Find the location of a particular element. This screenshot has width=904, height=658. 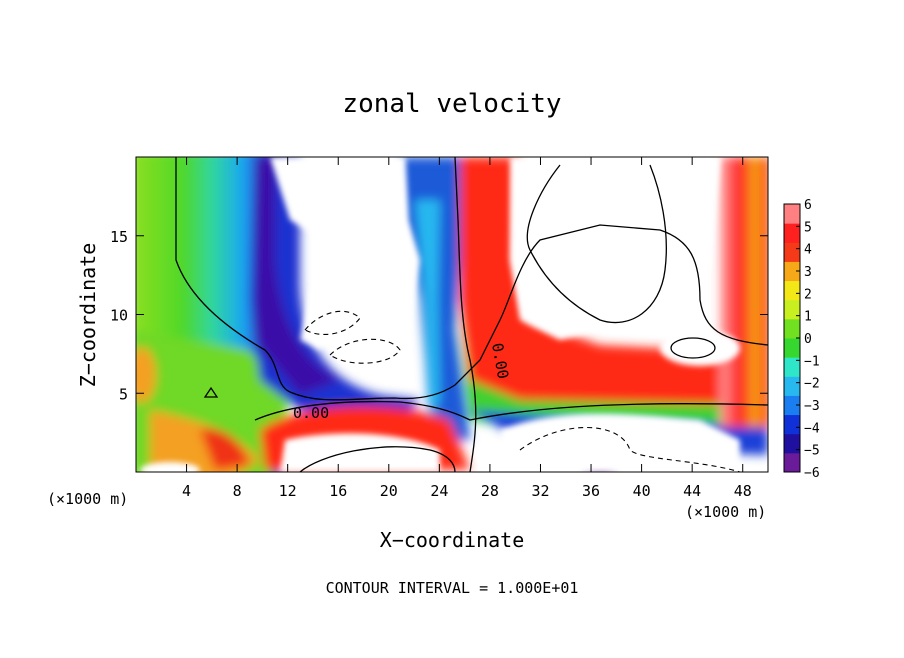

colorbar-tick-label: −1 is located at coordinates (812, 361).